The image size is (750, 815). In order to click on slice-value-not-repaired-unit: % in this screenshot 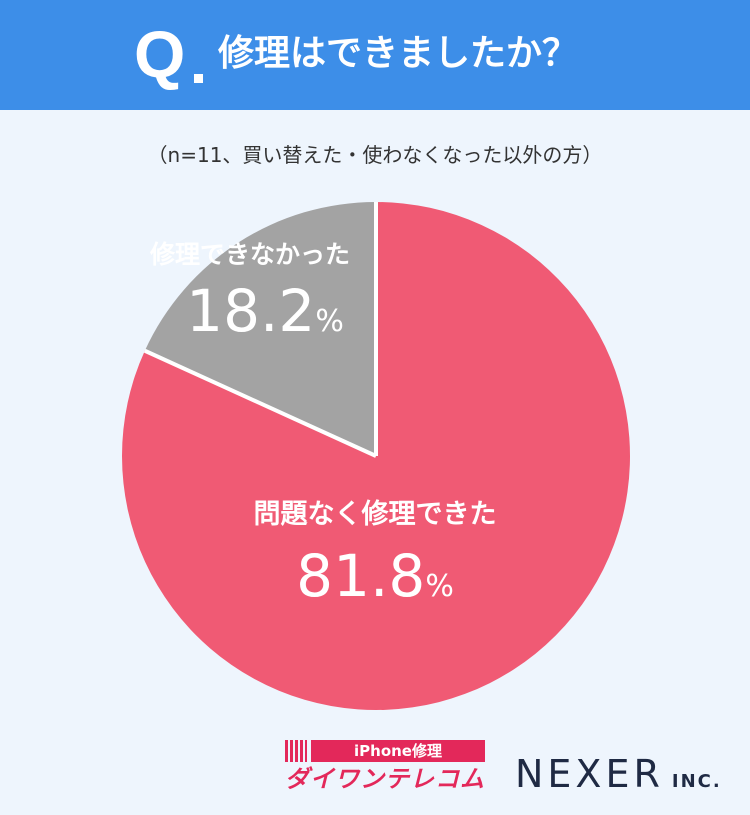, I will do `click(329, 321)`.